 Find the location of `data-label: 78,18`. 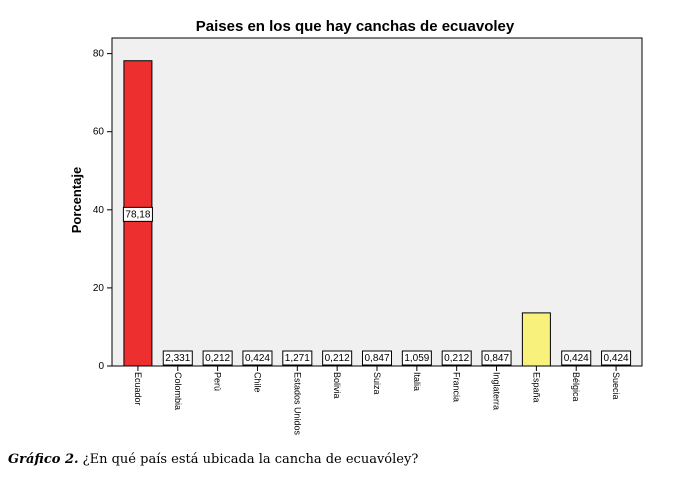

data-label: 78,18 is located at coordinates (137, 214).